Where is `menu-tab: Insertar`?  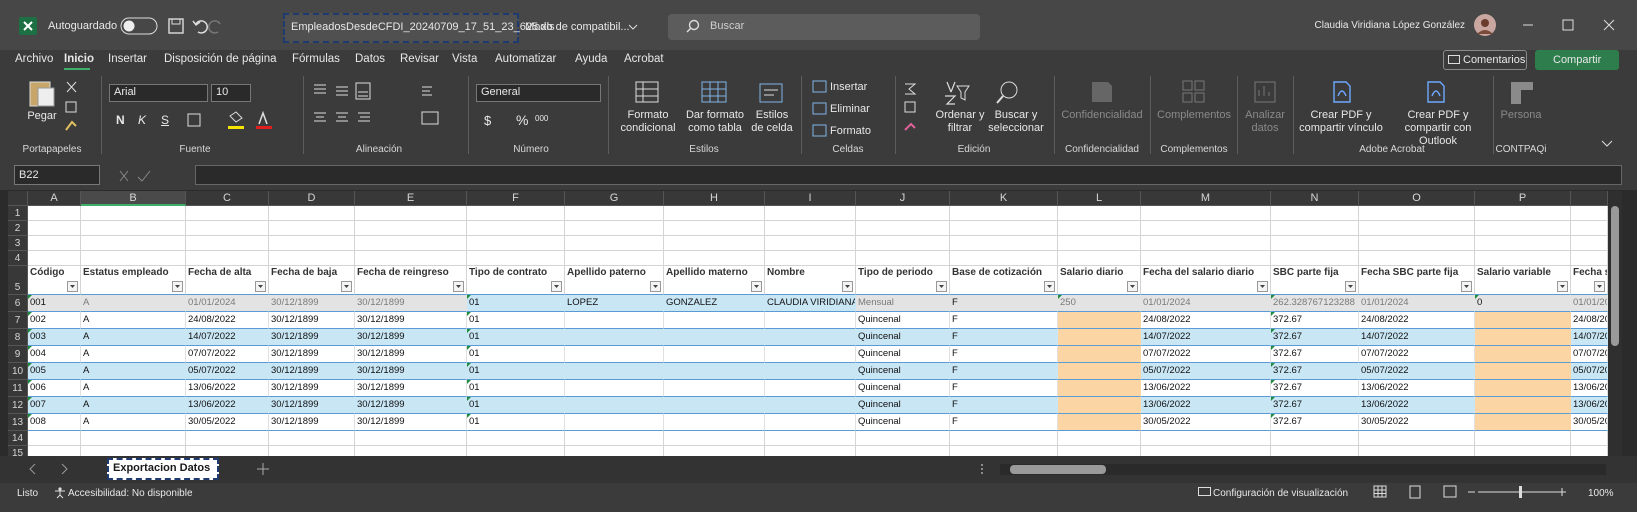
menu-tab: Insertar is located at coordinates (127, 59).